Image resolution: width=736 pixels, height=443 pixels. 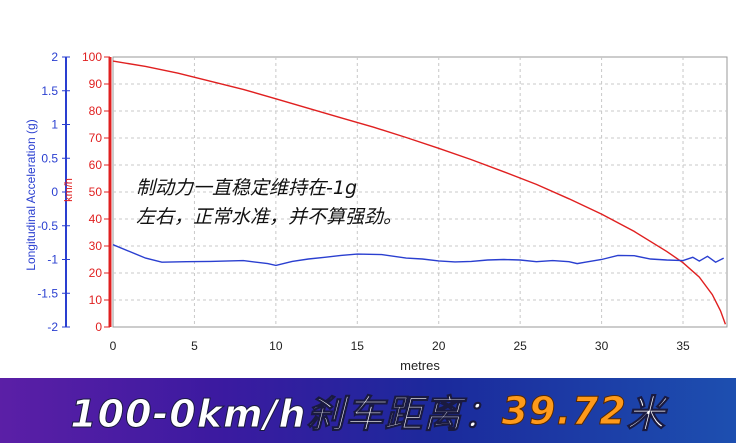 I want to click on y-tick-label: 100, so click(x=92, y=57).